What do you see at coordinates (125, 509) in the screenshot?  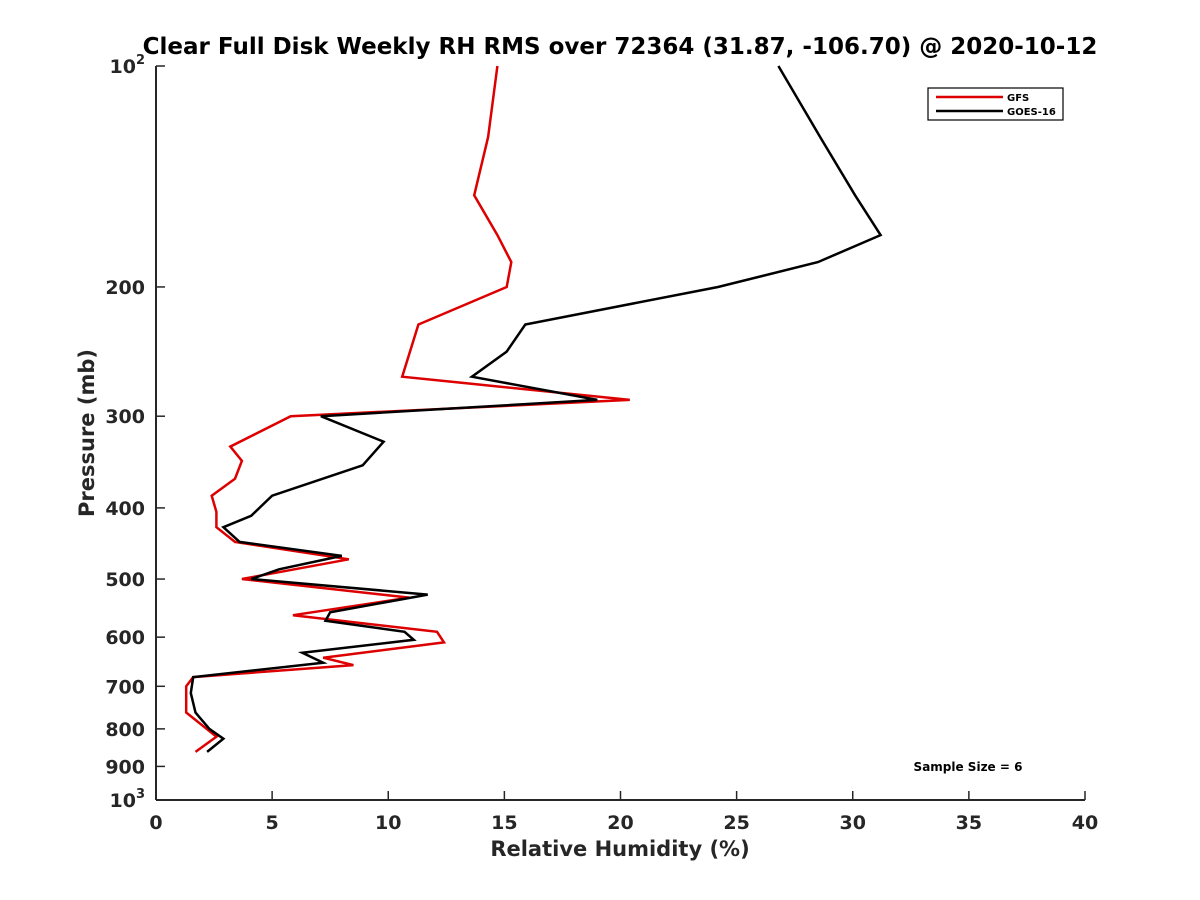 I see `y-tick-label: 400` at bounding box center [125, 509].